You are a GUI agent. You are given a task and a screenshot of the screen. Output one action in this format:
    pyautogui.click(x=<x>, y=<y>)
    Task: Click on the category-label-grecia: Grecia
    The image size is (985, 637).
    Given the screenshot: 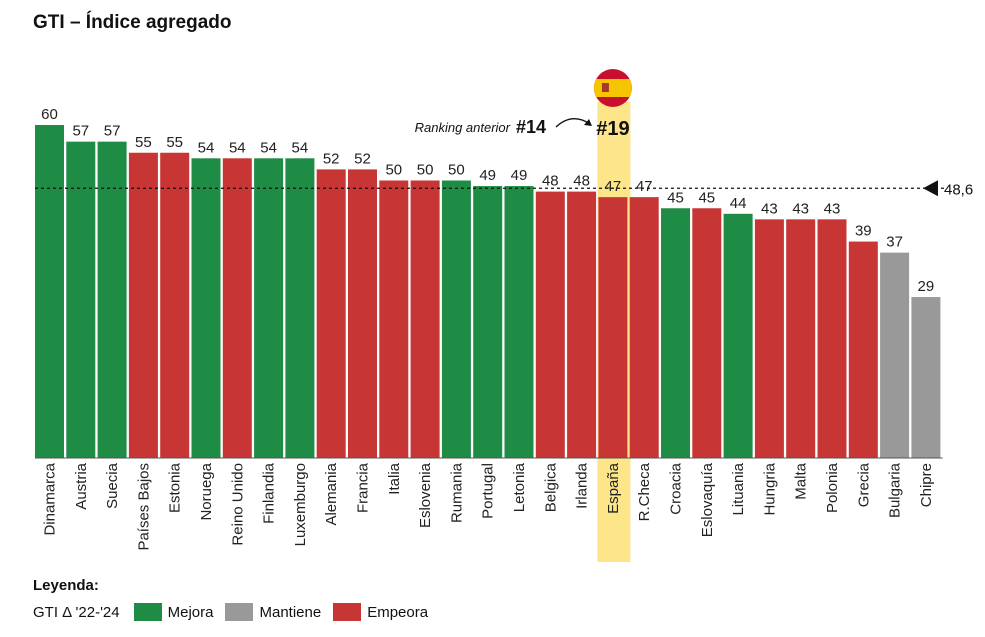 What is the action you would take?
    pyautogui.click(x=863, y=484)
    